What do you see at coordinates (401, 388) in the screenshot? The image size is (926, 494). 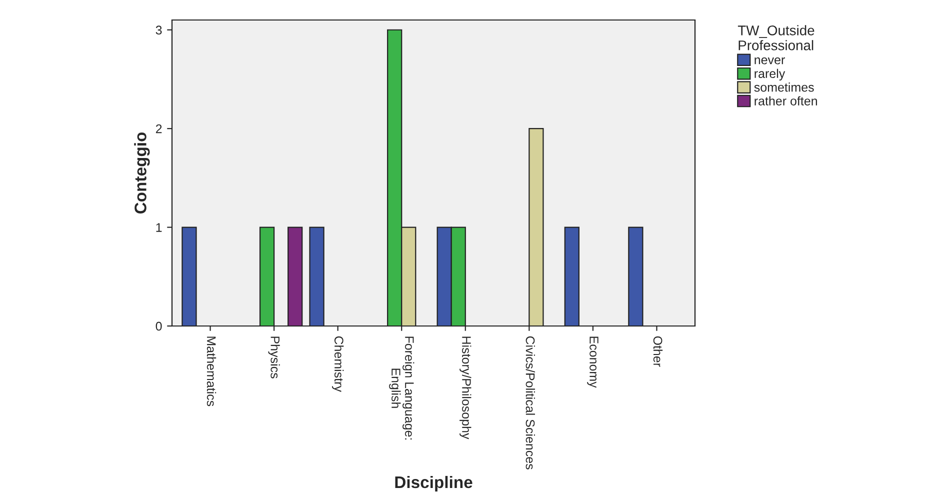 I see `x-tick-label: Foreign Language: English` at bounding box center [401, 388].